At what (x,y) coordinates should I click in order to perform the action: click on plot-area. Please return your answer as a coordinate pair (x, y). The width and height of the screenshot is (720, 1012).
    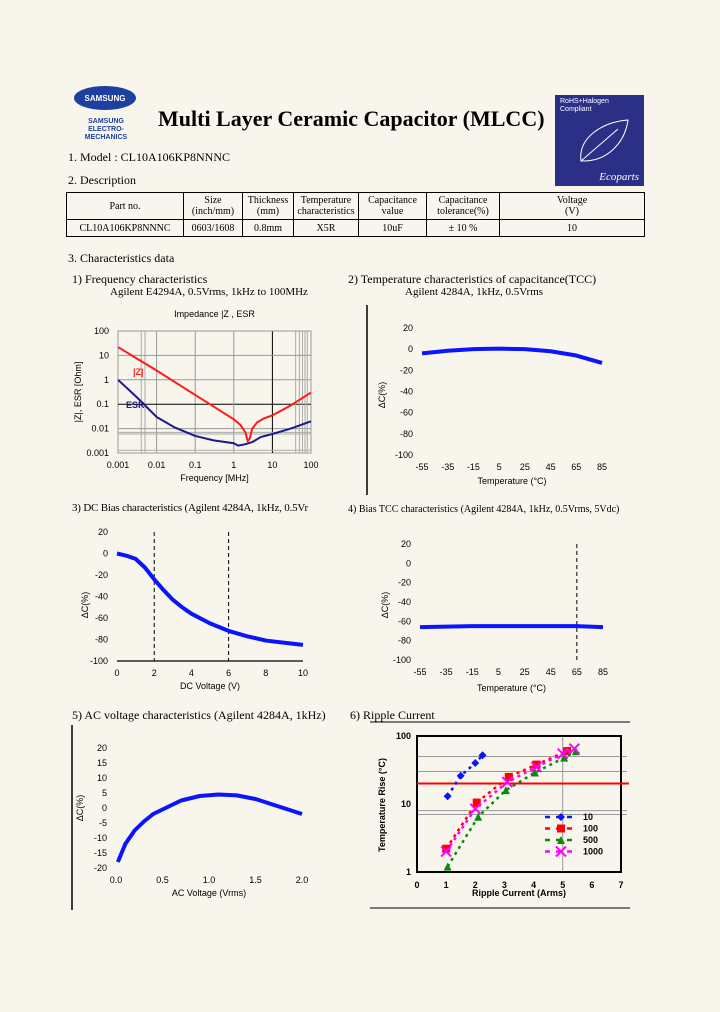
    Looking at the image, I should click on (519, 804).